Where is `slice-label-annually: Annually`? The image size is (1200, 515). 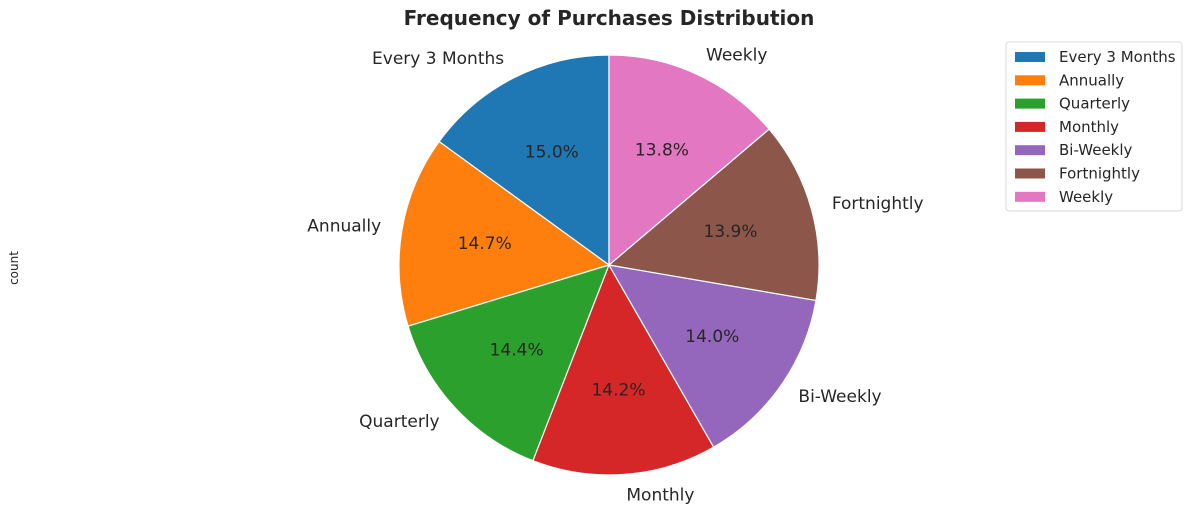
slice-label-annually: Annually is located at coordinates (344, 227).